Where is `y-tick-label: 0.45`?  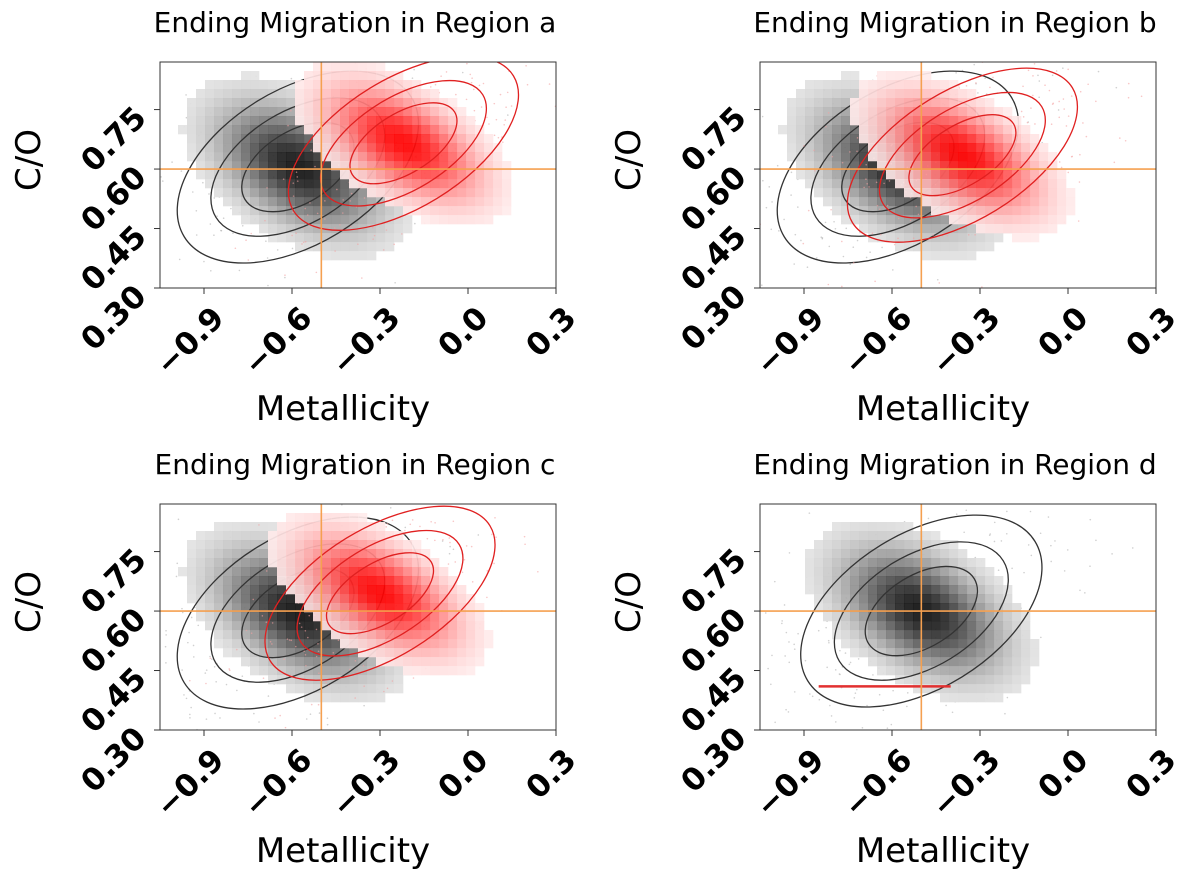 y-tick-label: 0.45 is located at coordinates (714, 259).